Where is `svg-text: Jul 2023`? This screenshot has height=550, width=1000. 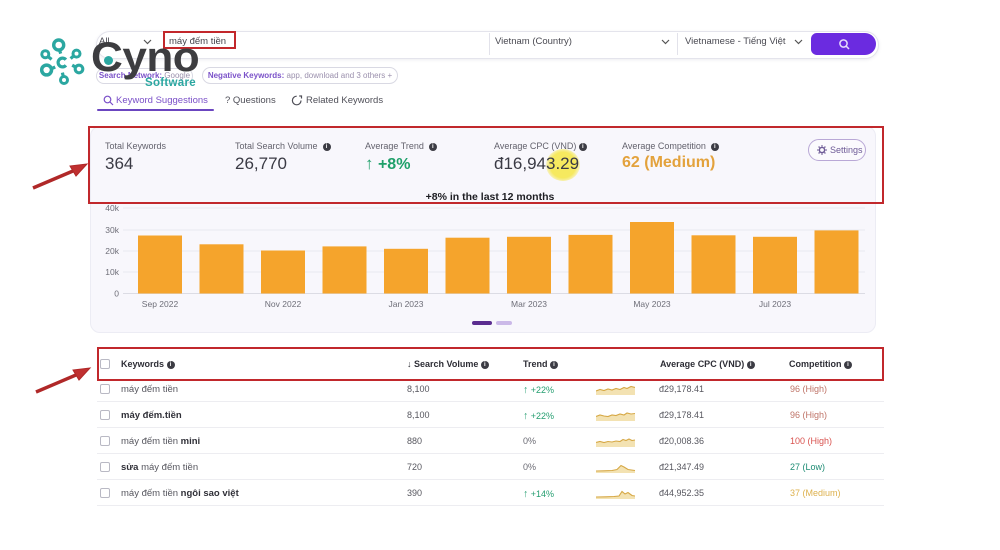
svg-text: Jul 2023 is located at coordinates (775, 304).